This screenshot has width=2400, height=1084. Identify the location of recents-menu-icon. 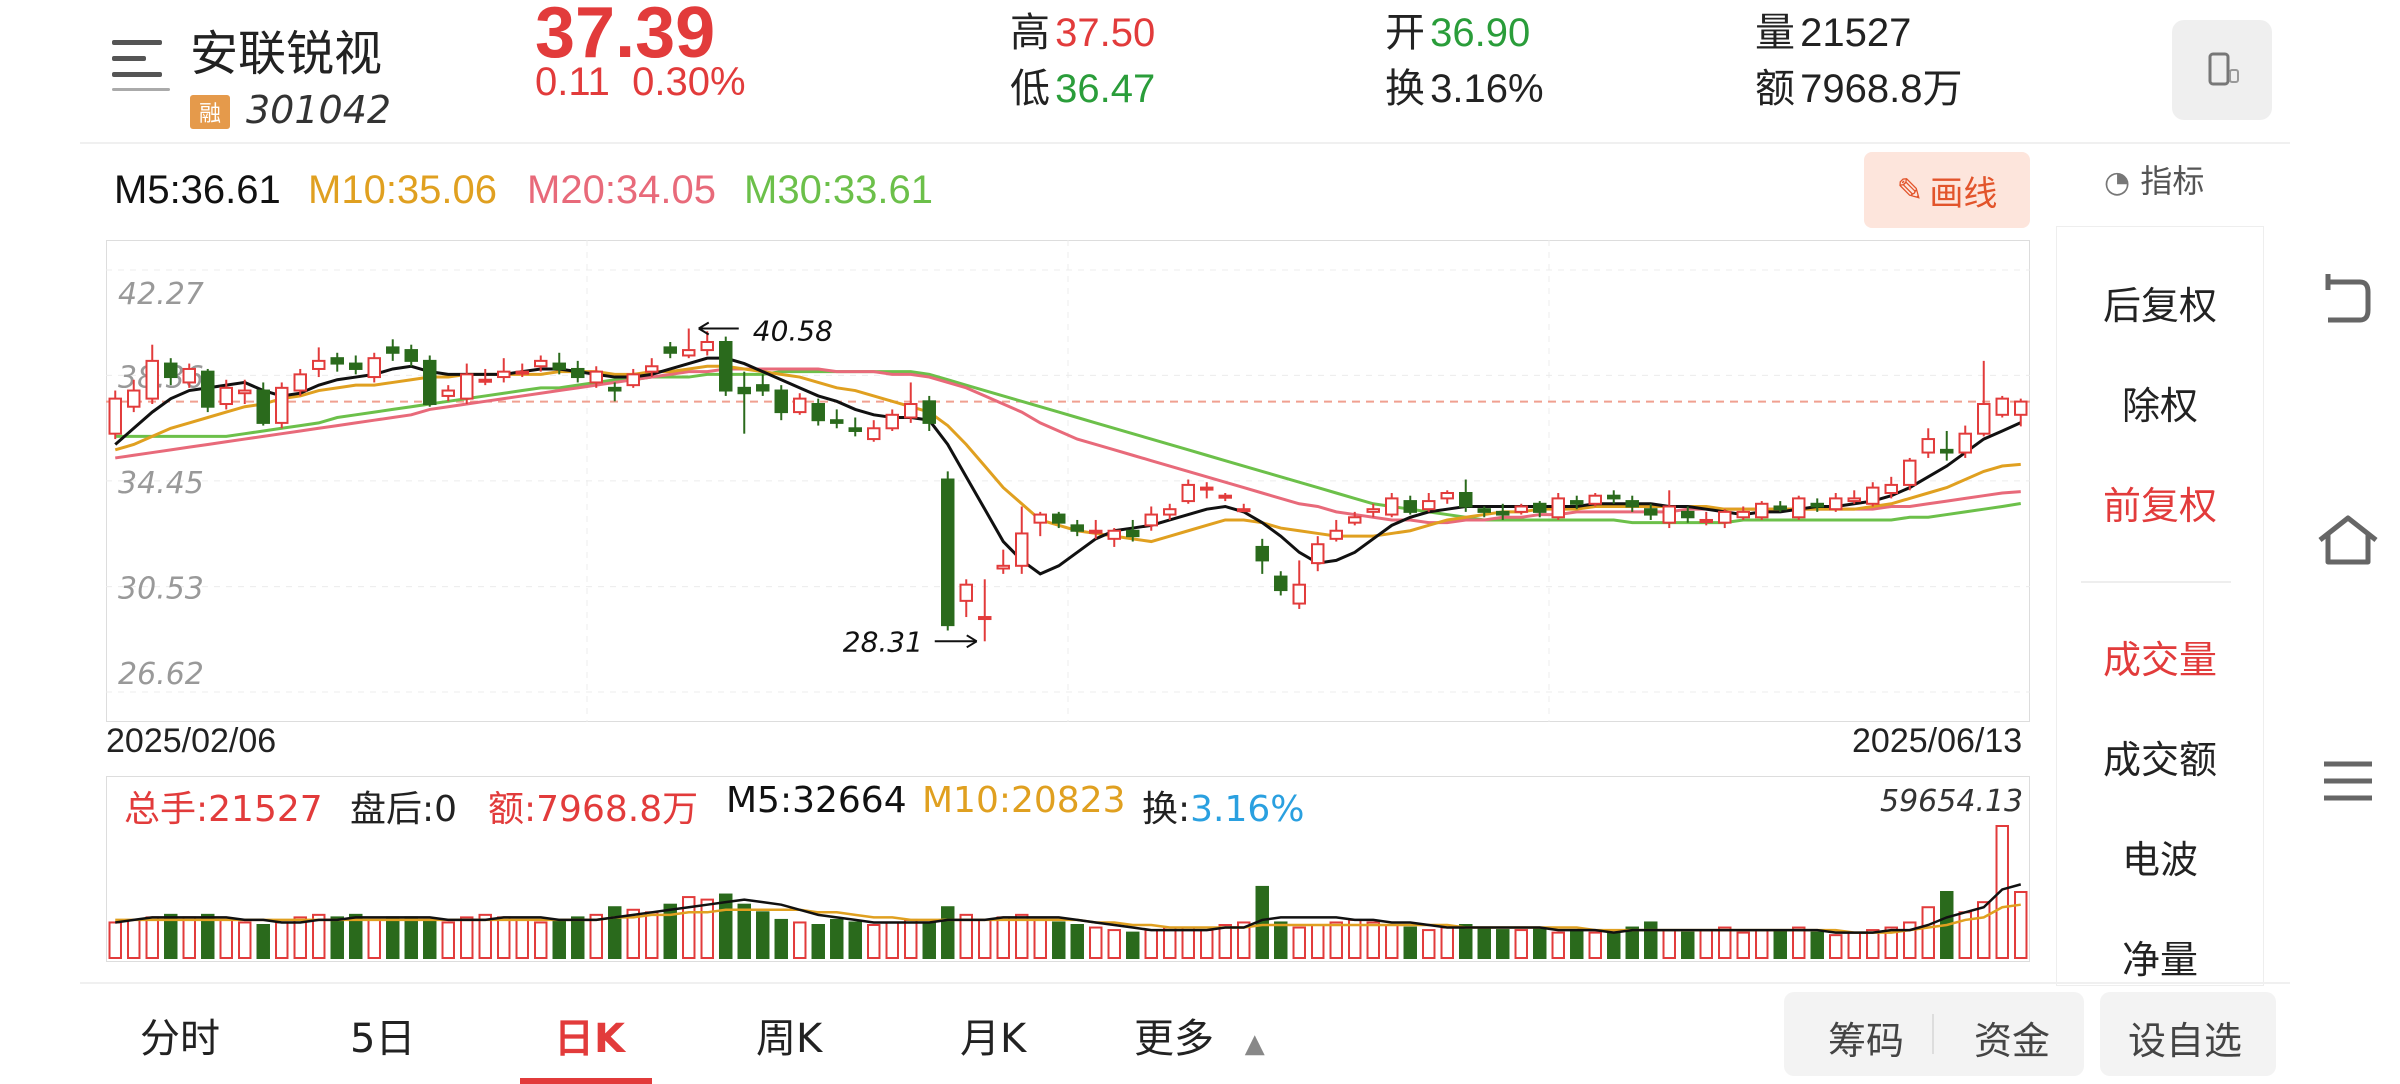
(2348, 781).